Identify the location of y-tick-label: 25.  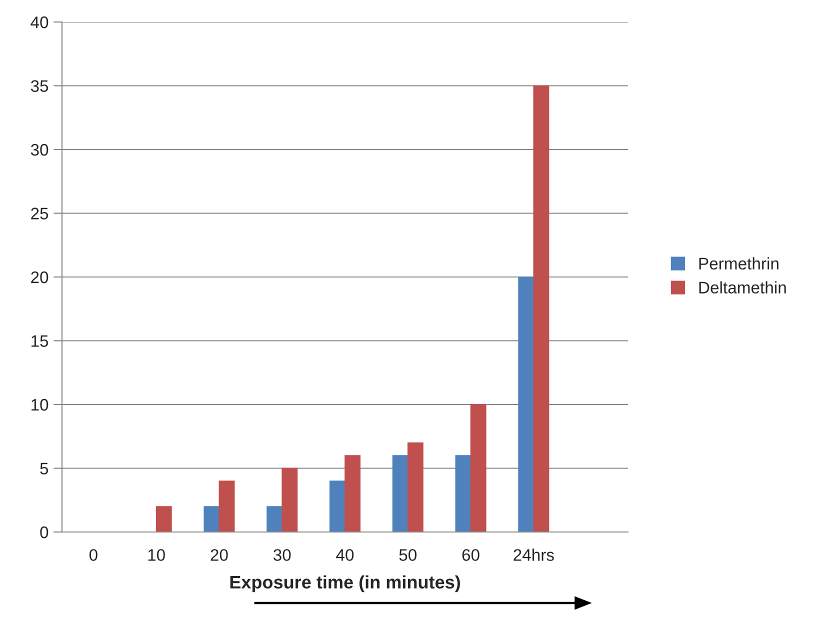
(39, 214).